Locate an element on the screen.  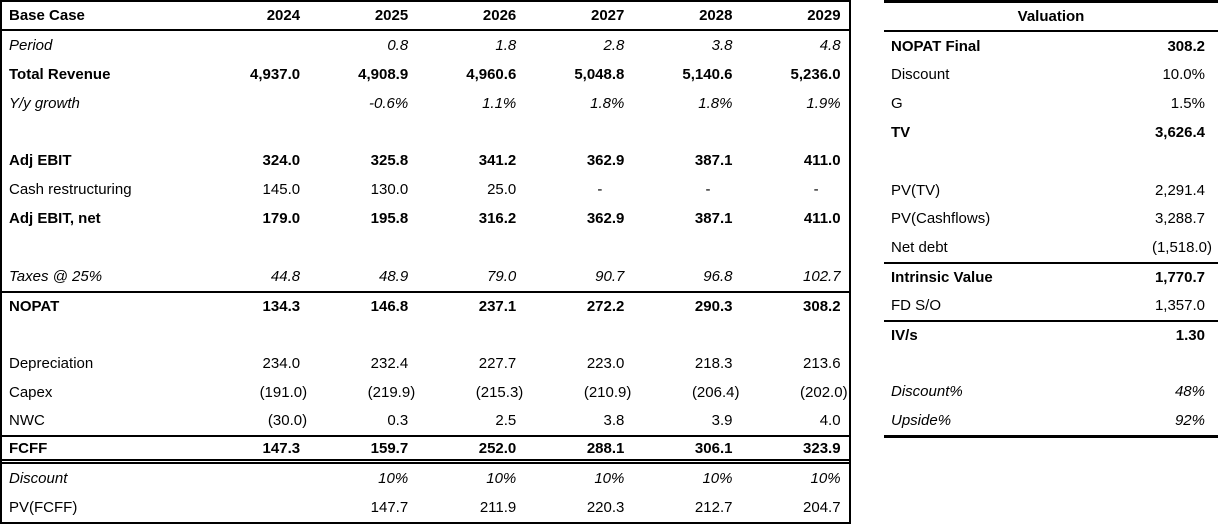
cell-value: (210.9) is located at coordinates (607, 392).